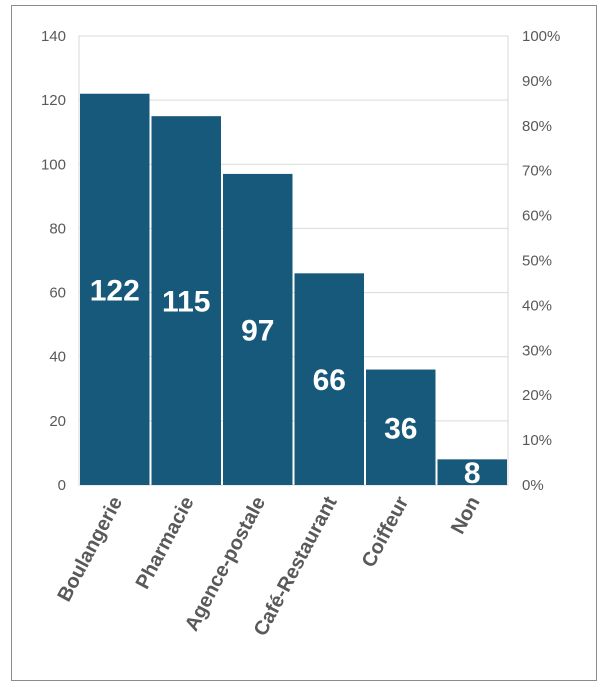  What do you see at coordinates (53, 36) in the screenshot?
I see `y-tick-label: 140` at bounding box center [53, 36].